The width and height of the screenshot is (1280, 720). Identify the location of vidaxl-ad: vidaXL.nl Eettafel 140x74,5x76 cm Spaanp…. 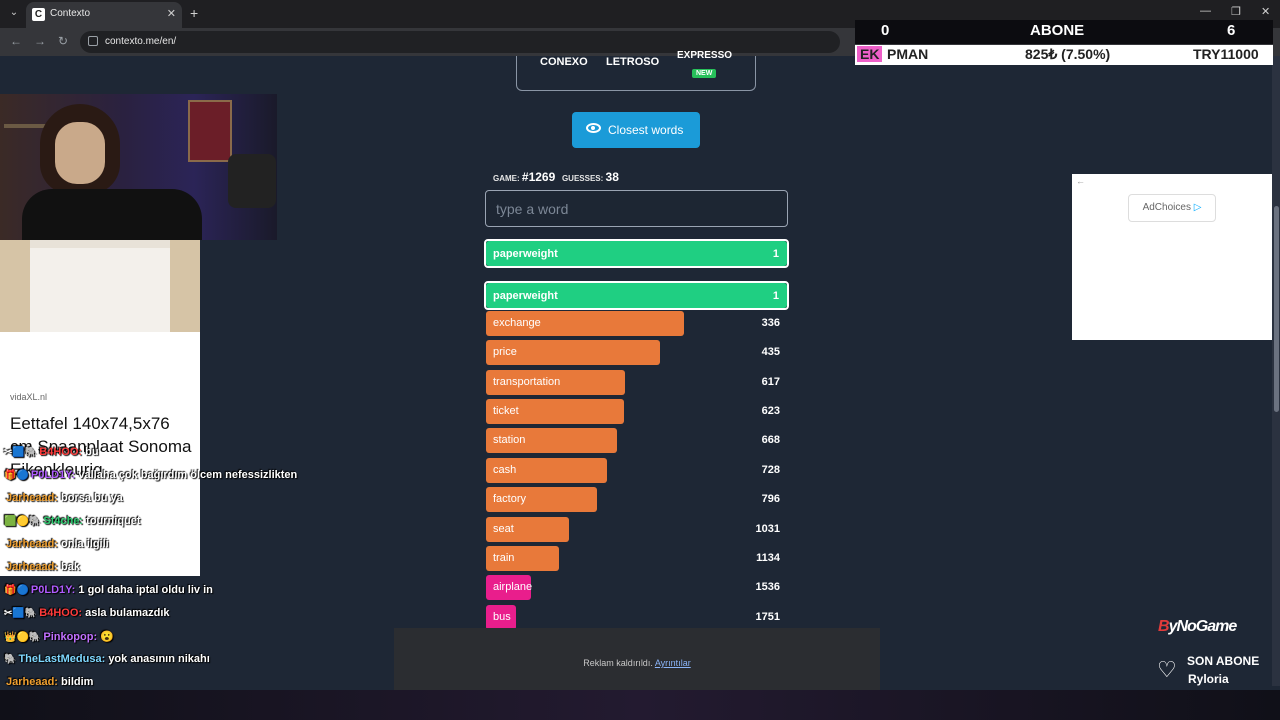
(100, 408).